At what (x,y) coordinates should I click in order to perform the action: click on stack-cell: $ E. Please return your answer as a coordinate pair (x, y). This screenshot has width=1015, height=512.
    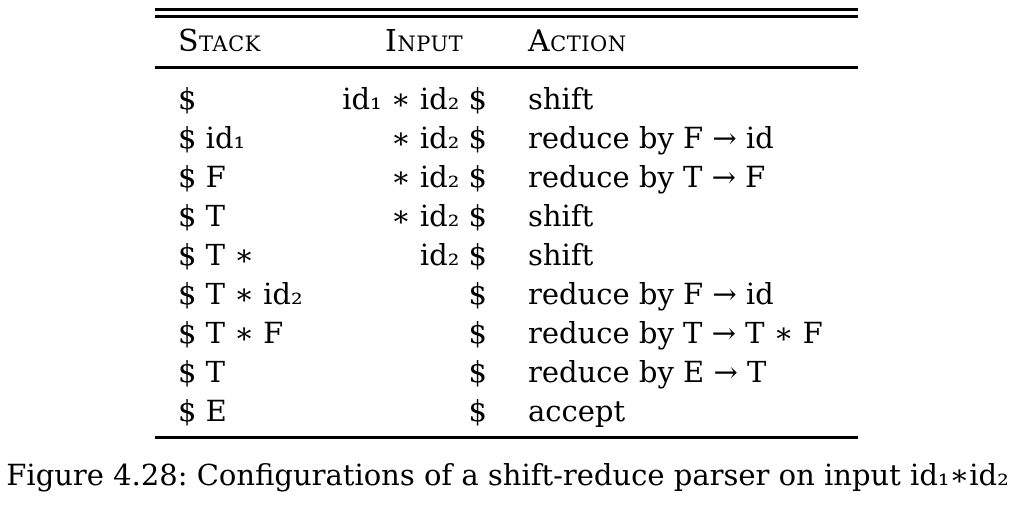
    Looking at the image, I should click on (202, 411).